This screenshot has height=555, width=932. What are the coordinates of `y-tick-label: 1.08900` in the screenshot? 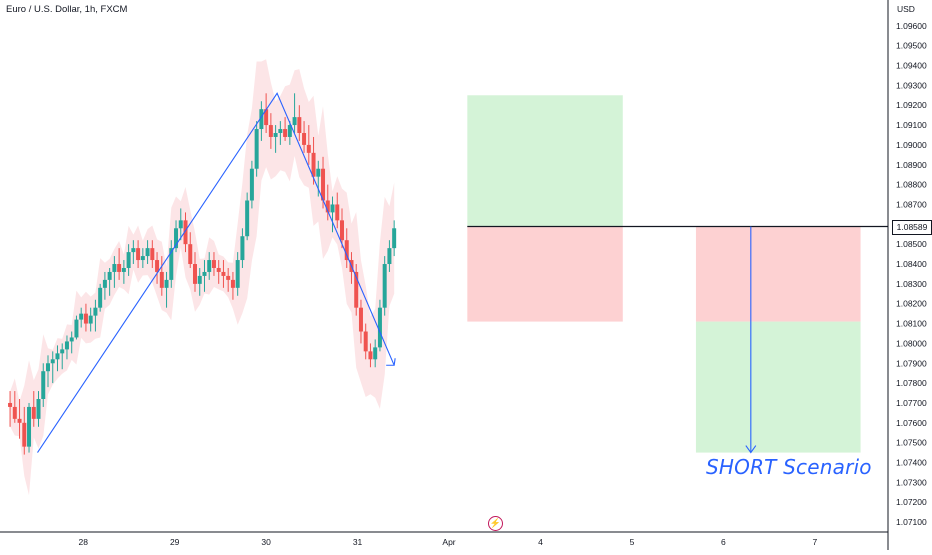 It's located at (911, 165).